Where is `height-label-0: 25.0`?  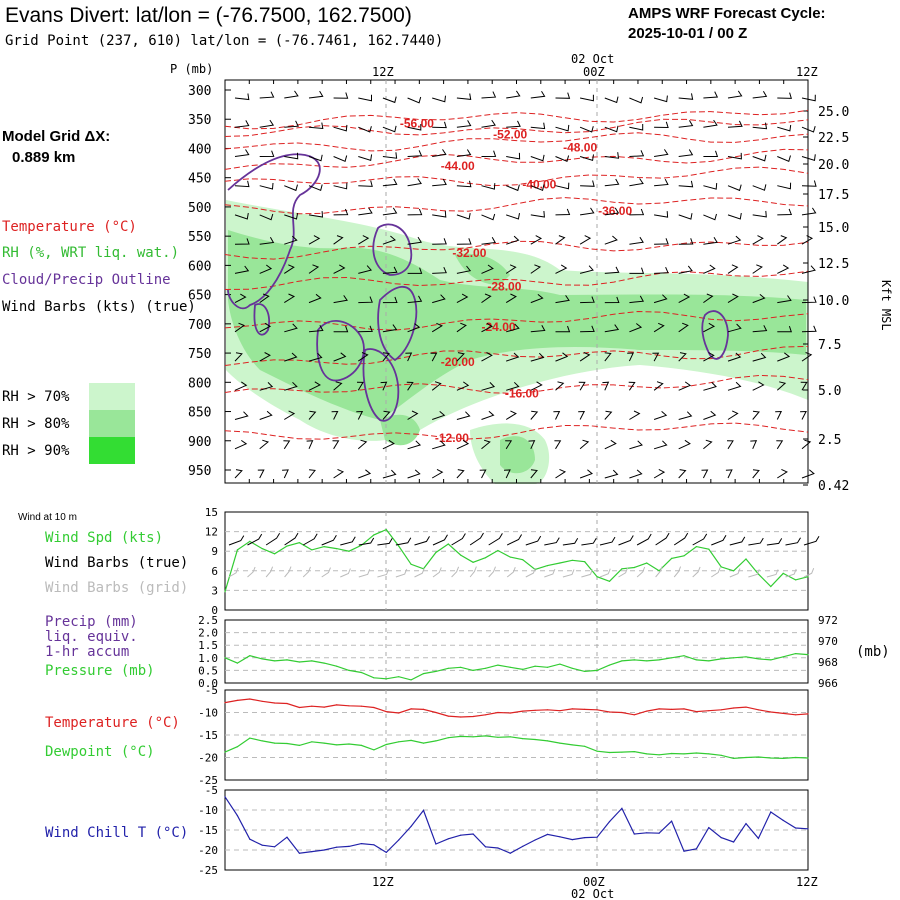 height-label-0: 25.0 is located at coordinates (833, 112).